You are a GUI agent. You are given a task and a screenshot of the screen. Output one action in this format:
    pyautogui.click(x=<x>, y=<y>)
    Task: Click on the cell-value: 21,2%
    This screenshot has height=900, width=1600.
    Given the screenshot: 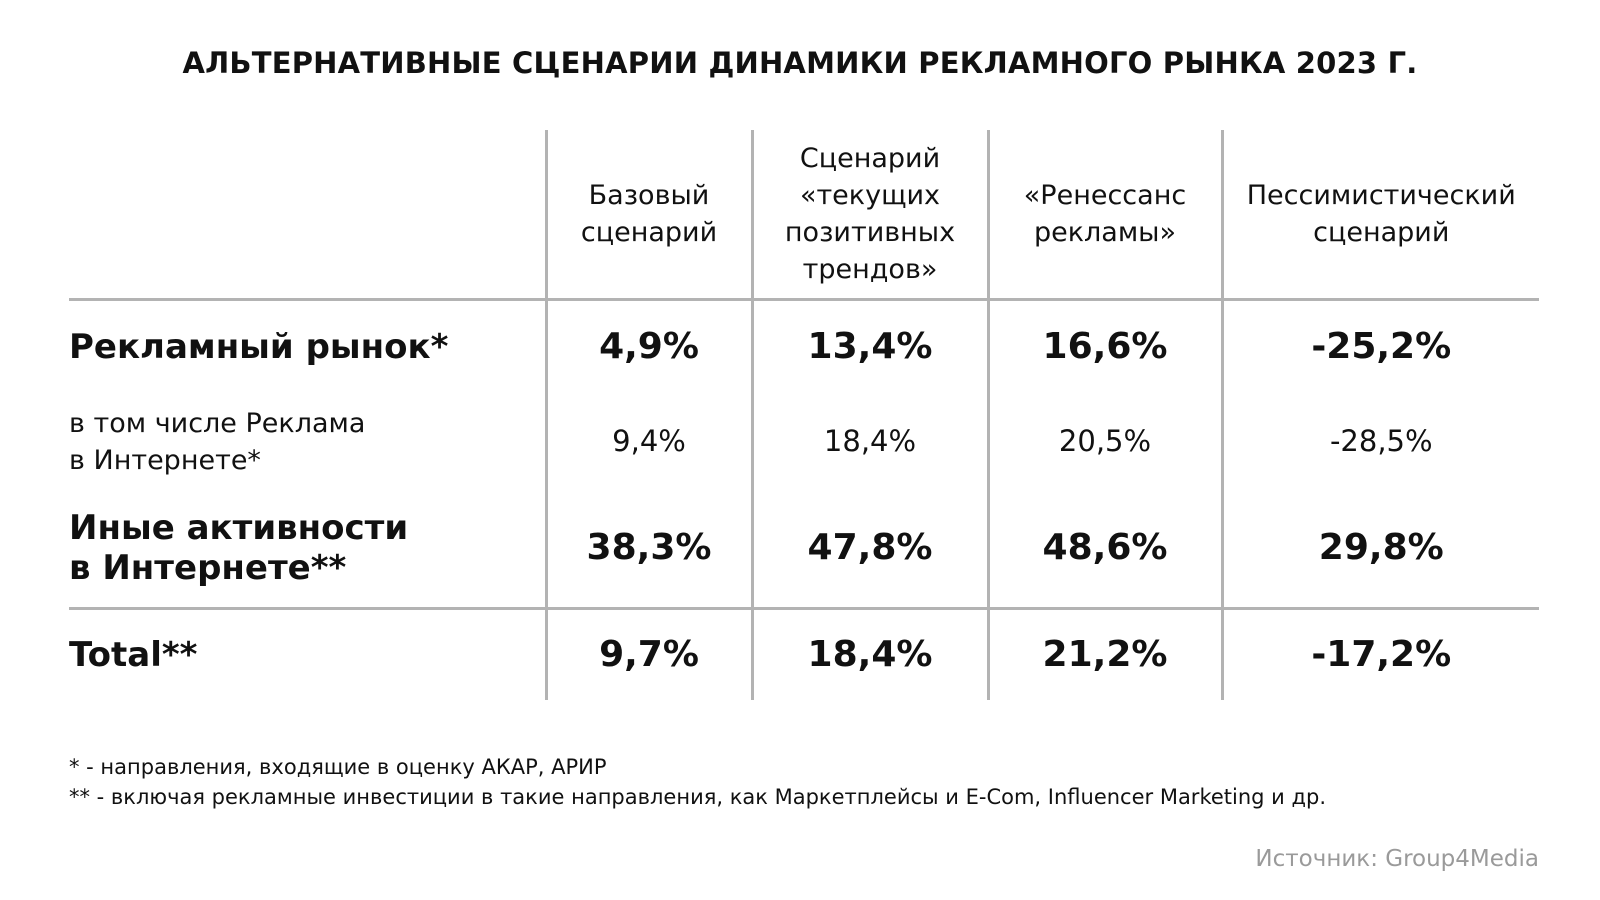 What is the action you would take?
    pyautogui.click(x=1104, y=653)
    